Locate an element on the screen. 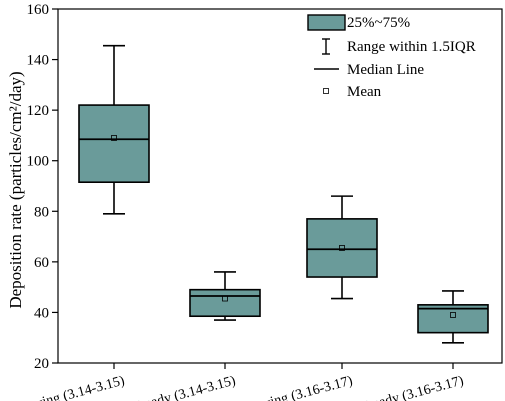 The image size is (505, 401). y-axis-label: Deposition rate (particles/cm²/day) is located at coordinates (15, 189).